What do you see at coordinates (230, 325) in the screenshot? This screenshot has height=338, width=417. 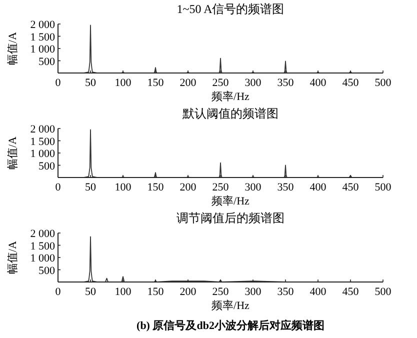 I see `text: (b) 原信号及db2小波分解后对应频谱图` at bounding box center [230, 325].